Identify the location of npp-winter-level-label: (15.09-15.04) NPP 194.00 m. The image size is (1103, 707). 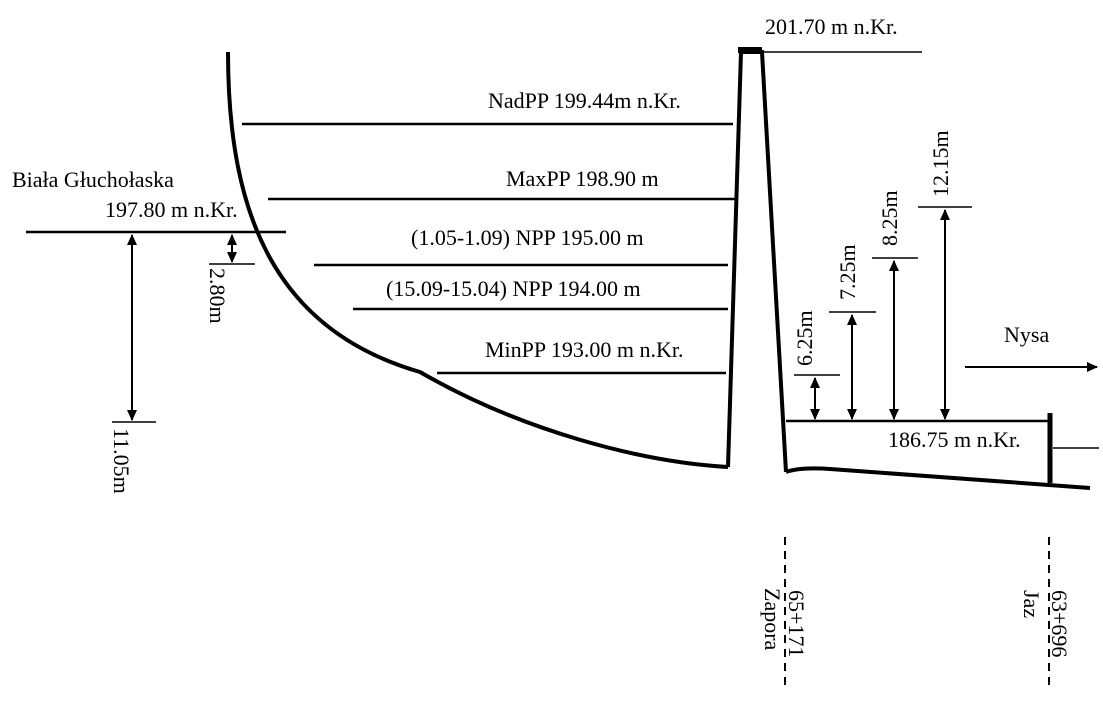
(513, 288).